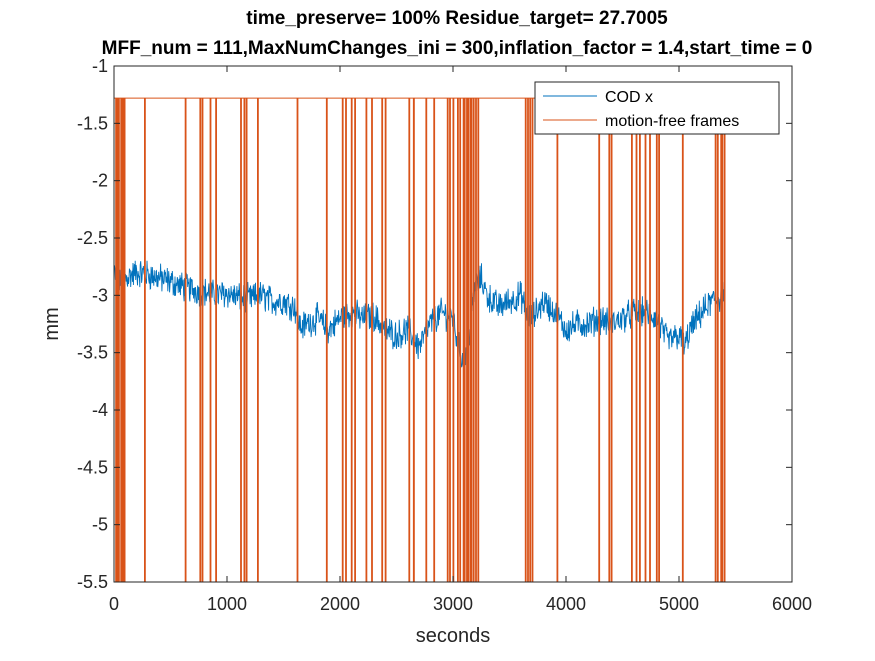 The width and height of the screenshot is (875, 661). I want to click on y-tick-label: -3.5, so click(92, 353).